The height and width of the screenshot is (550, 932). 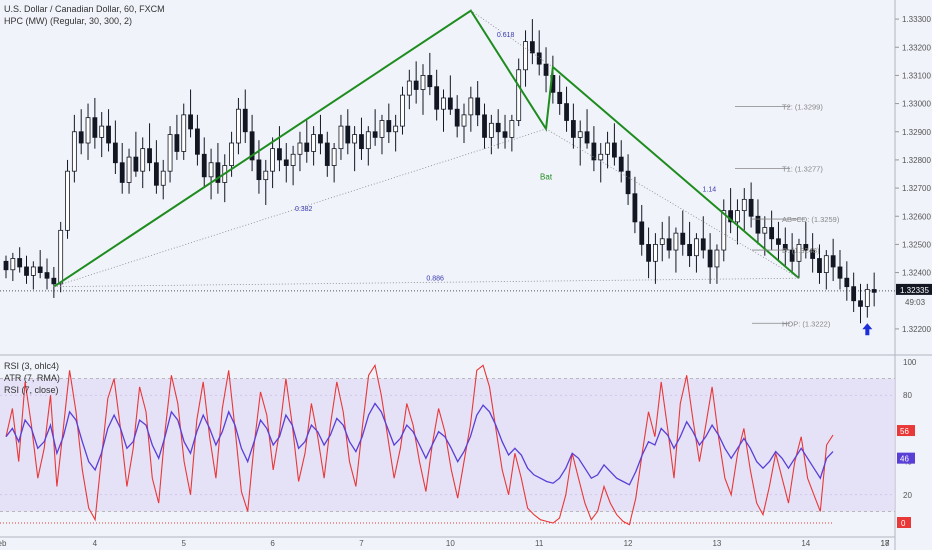 What do you see at coordinates (916, 216) in the screenshot?
I see `price-tick-label: 1.32600` at bounding box center [916, 216].